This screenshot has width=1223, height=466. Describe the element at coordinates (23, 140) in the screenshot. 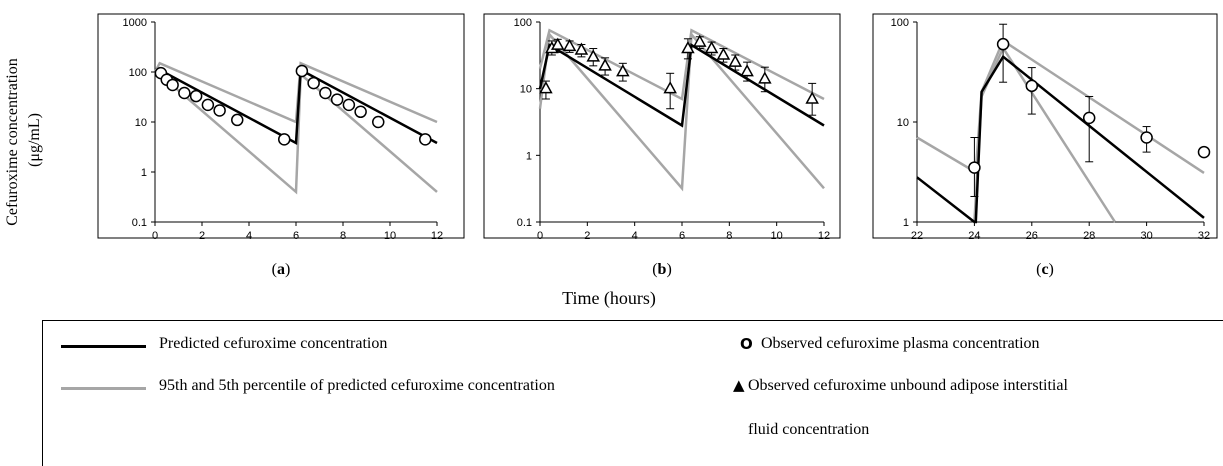

I see `y-axis-label: Cefuroxime concentration (μg/mL)` at that location.